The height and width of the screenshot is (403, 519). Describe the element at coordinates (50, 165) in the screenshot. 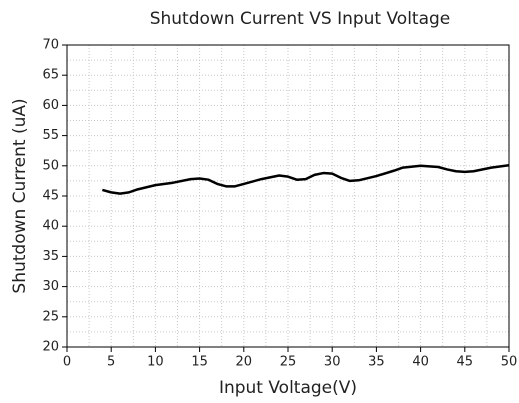

I see `y-tick-label: 50` at that location.